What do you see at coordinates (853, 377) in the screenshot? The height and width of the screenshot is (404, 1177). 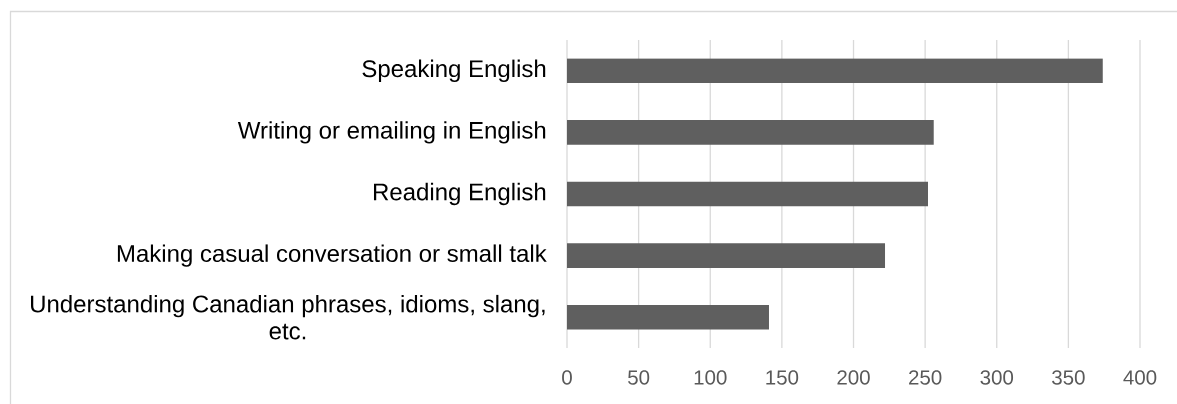 I see `x-tick-label: 200` at bounding box center [853, 377].